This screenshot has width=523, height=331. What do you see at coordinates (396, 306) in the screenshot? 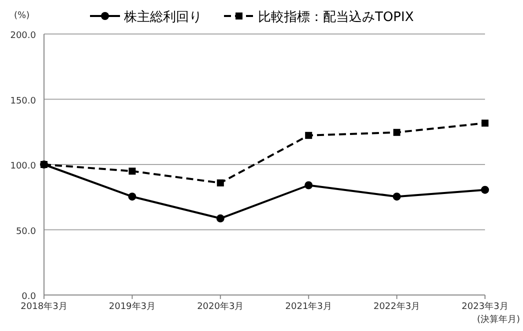
I see `x-tick-label: 2022年3月` at bounding box center [396, 306].